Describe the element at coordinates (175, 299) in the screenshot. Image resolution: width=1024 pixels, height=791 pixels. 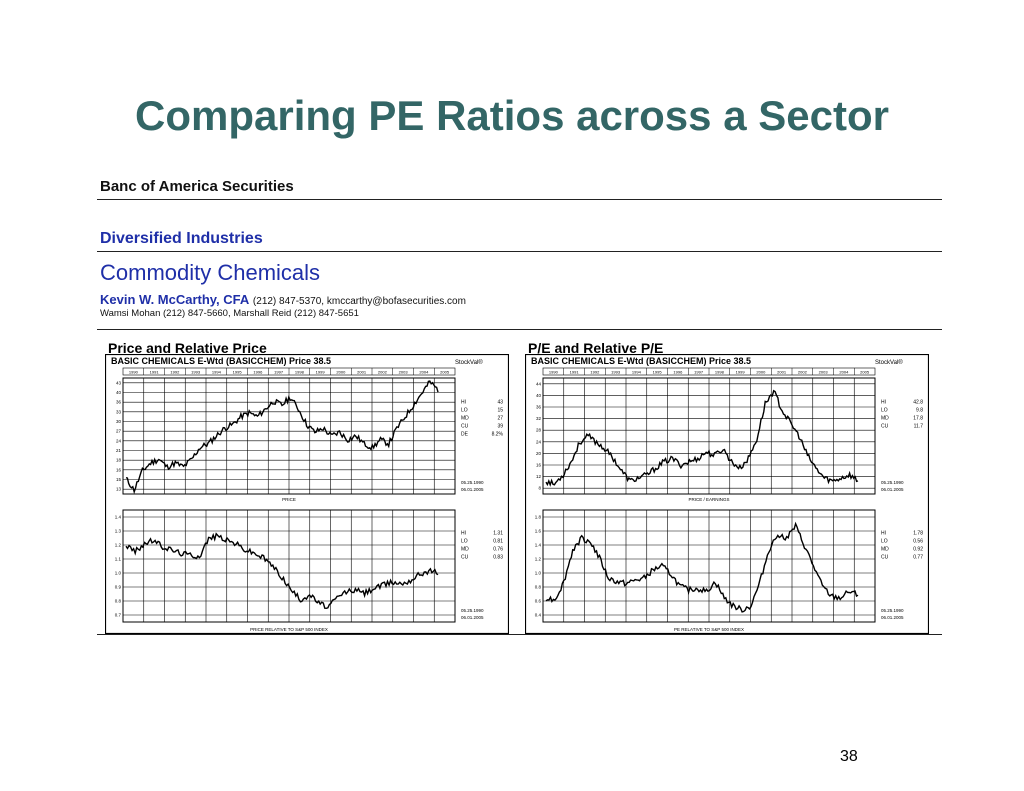
I see `analyst-name: Kevin W. McCarthy, CFA` at that location.